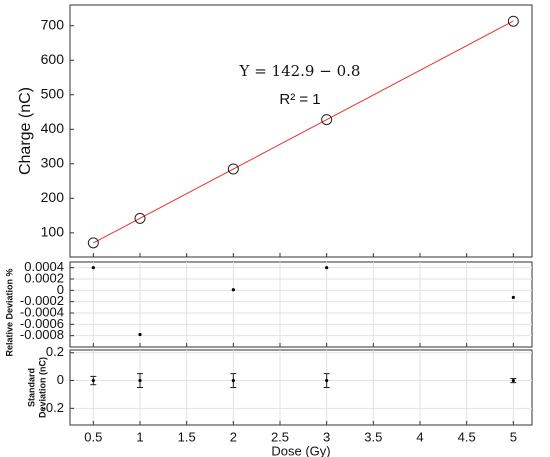  I want to click on y-tick-label: -0.0004, so click(42, 311).